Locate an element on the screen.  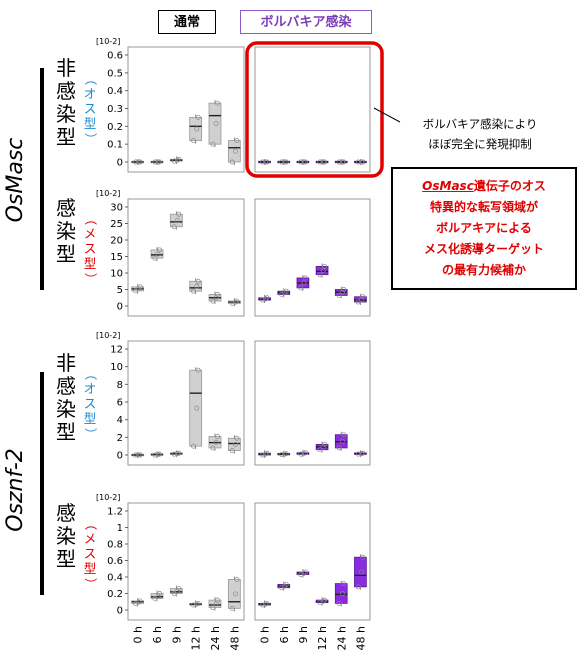
y-tick-label: 0.8 is located at coordinates (115, 545).